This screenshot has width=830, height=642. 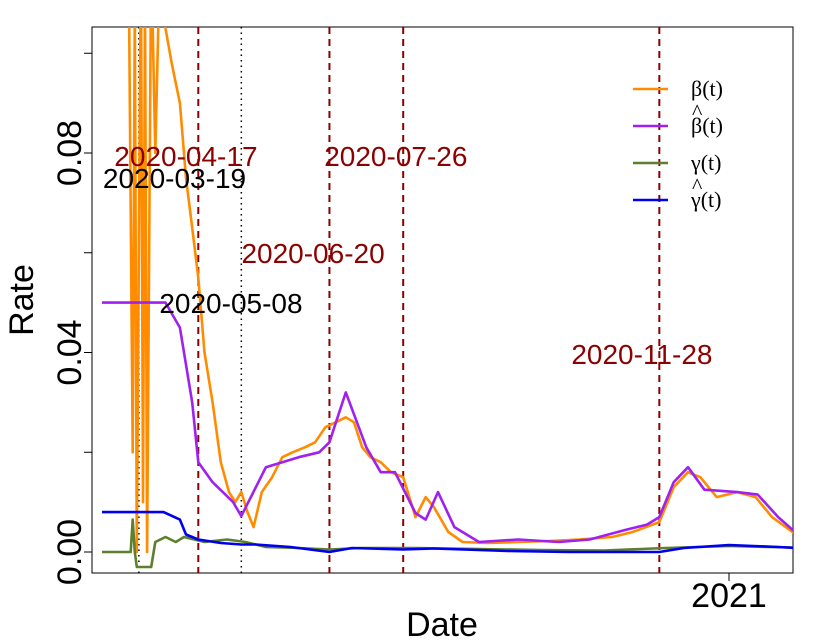 I want to click on y-axis-label: Rate, so click(x=22, y=300).